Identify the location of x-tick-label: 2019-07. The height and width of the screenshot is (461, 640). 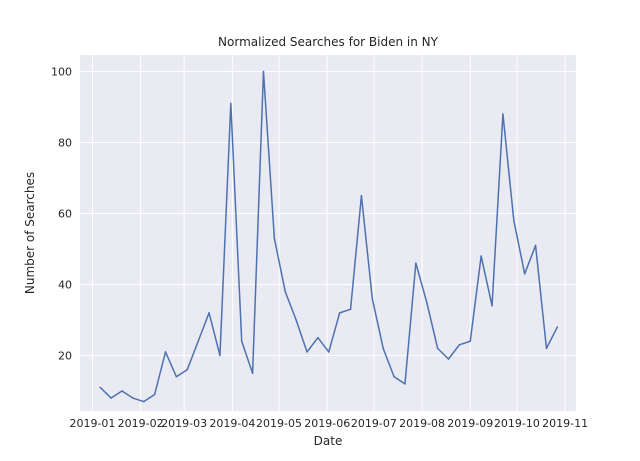
(374, 423).